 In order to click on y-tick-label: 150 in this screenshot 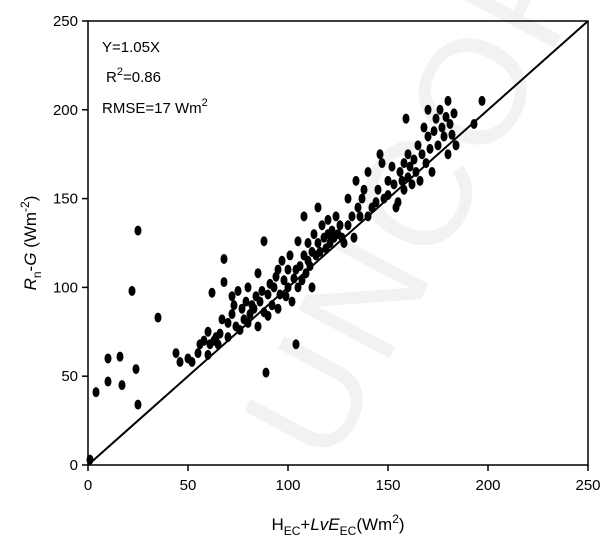, I will do `click(65, 199)`.